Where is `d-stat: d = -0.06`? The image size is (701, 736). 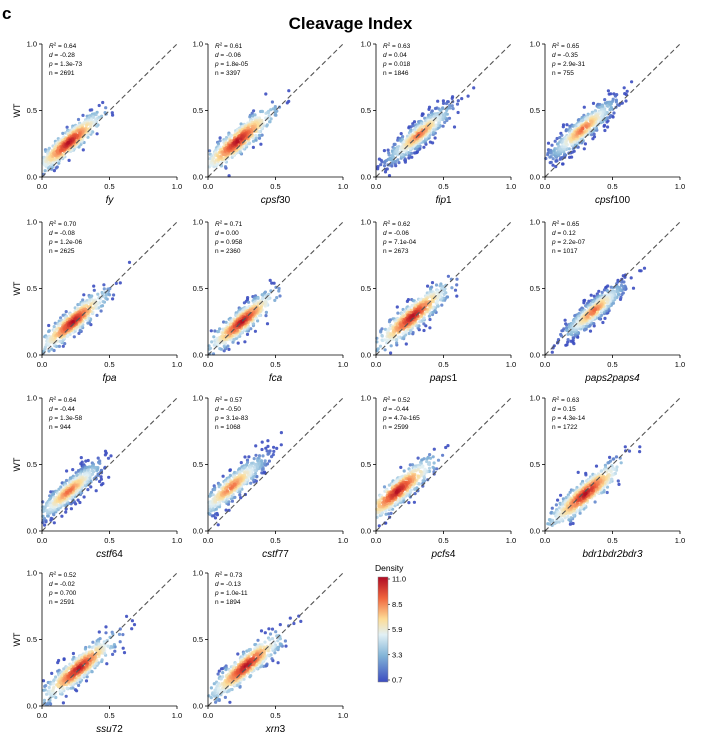 d-stat: d = -0.06 is located at coordinates (396, 233).